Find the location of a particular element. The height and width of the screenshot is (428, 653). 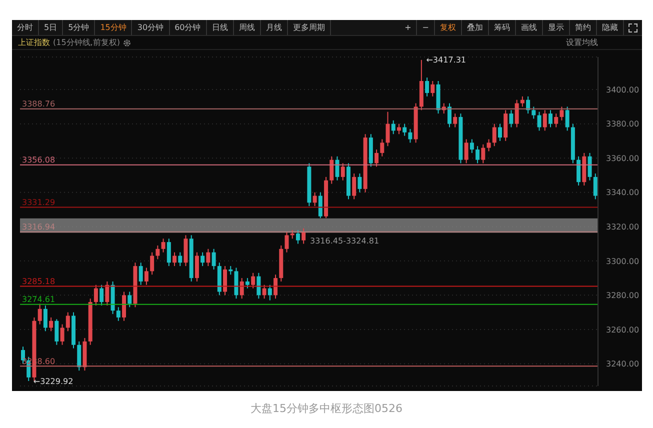

text: 月线 is located at coordinates (274, 27).